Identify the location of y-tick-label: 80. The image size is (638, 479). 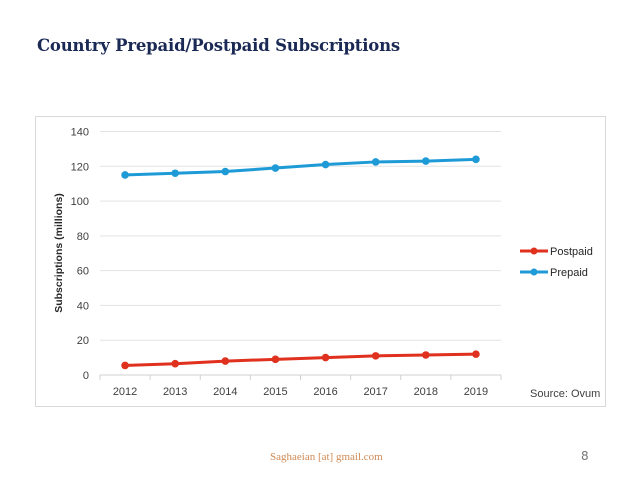
(83, 237).